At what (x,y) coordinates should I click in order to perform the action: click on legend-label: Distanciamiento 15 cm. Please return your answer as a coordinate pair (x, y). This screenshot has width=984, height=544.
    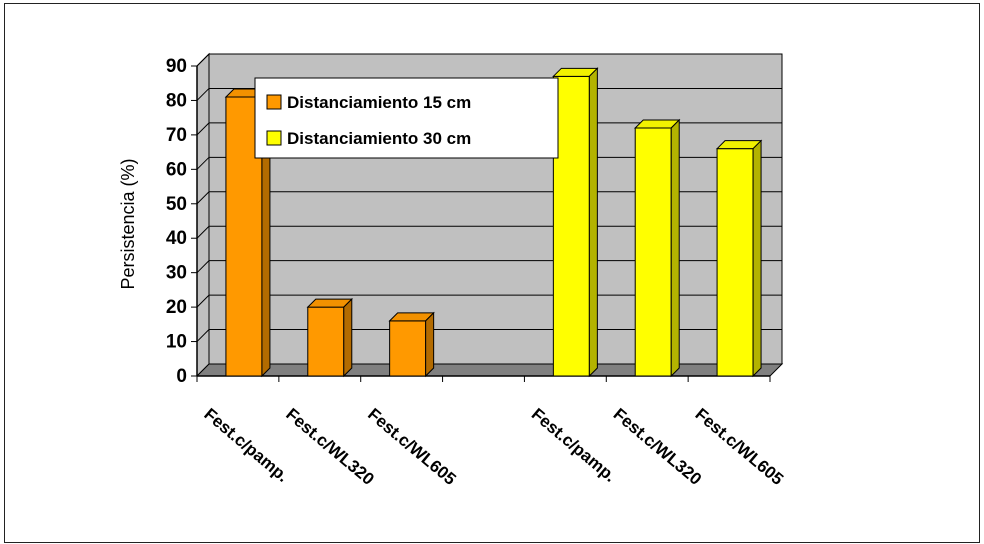
    Looking at the image, I should click on (379, 102).